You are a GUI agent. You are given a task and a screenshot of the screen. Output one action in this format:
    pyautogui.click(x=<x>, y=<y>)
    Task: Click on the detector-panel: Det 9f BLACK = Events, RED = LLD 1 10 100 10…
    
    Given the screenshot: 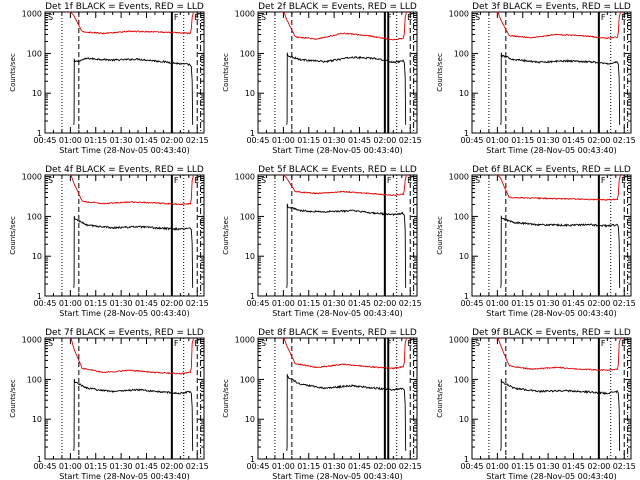 What is the action you would take?
    pyautogui.click(x=536, y=404)
    